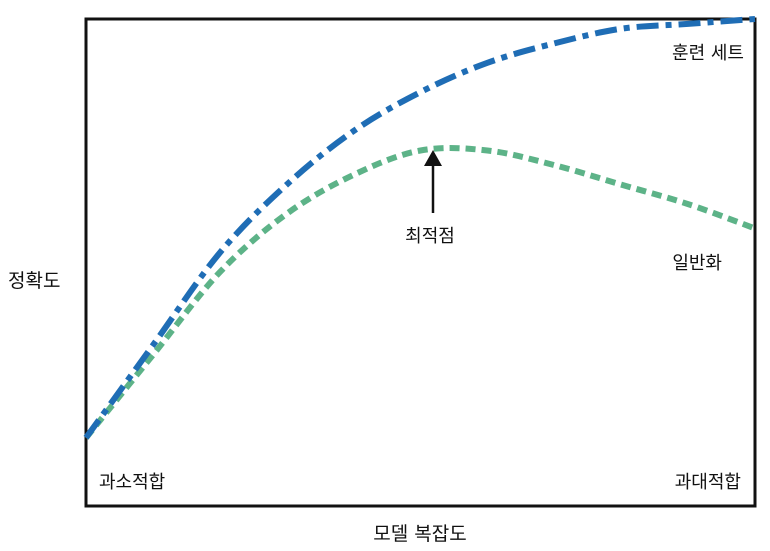 The width and height of the screenshot is (770, 551). Describe the element at coordinates (430, 236) in the screenshot. I see `optimum-label: 최적점` at that location.